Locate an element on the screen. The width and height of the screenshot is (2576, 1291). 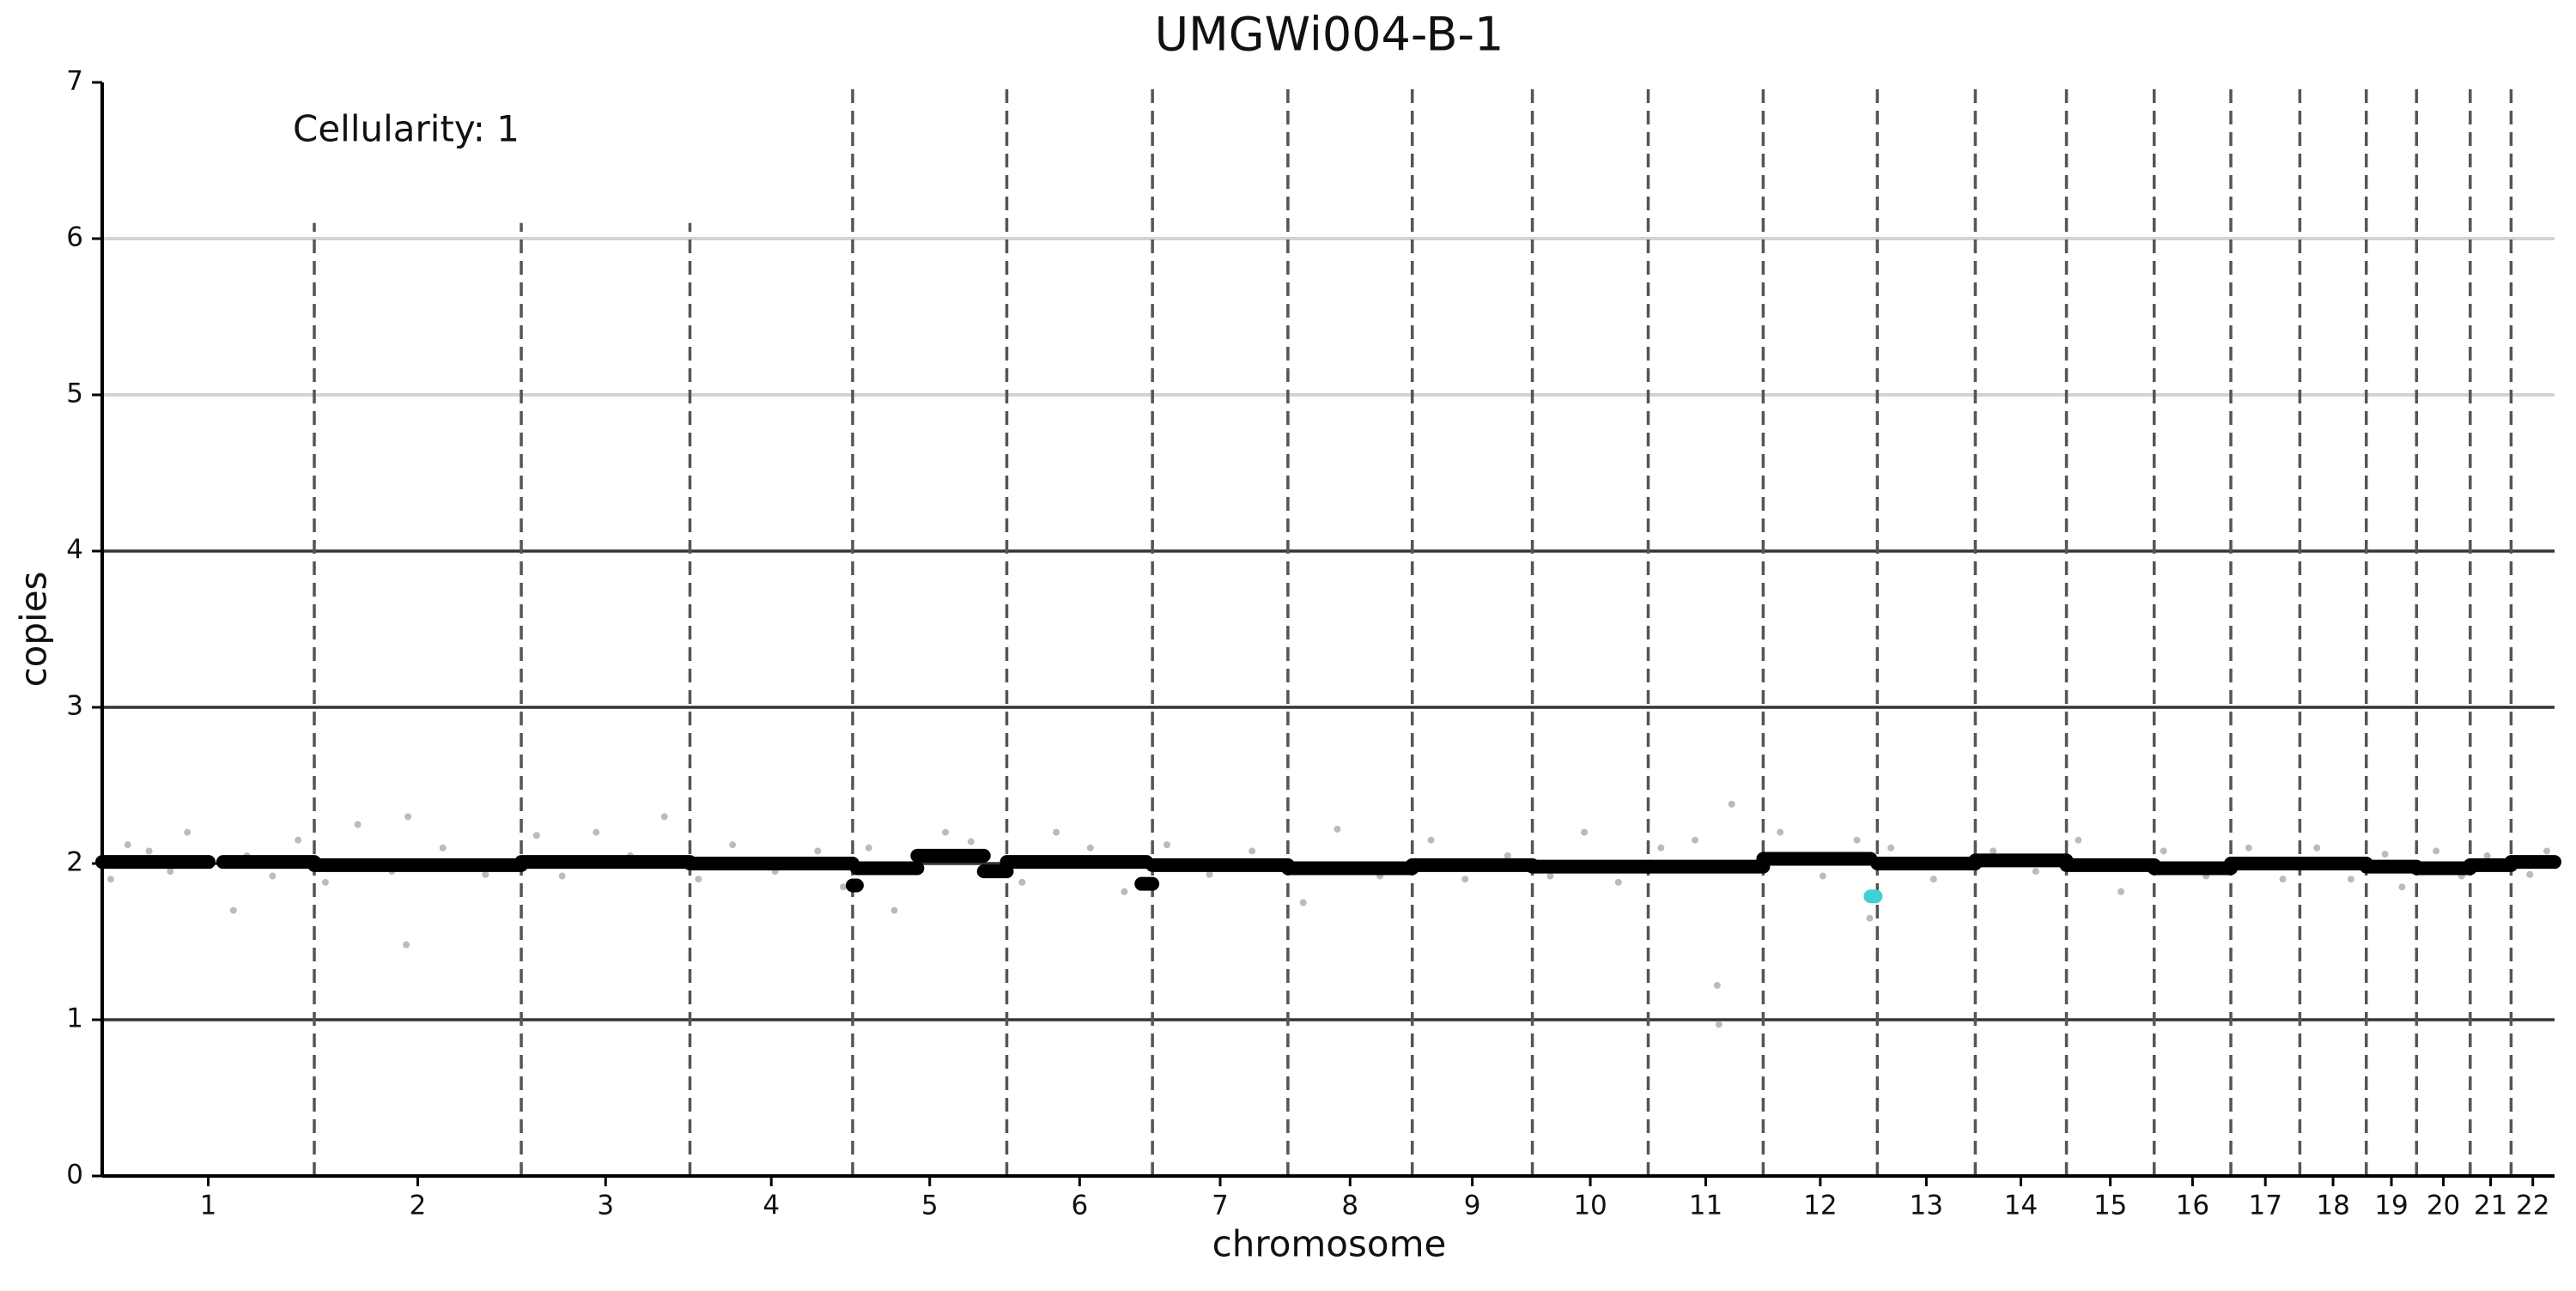
y-tick-label: 1 is located at coordinates (74, 1018).